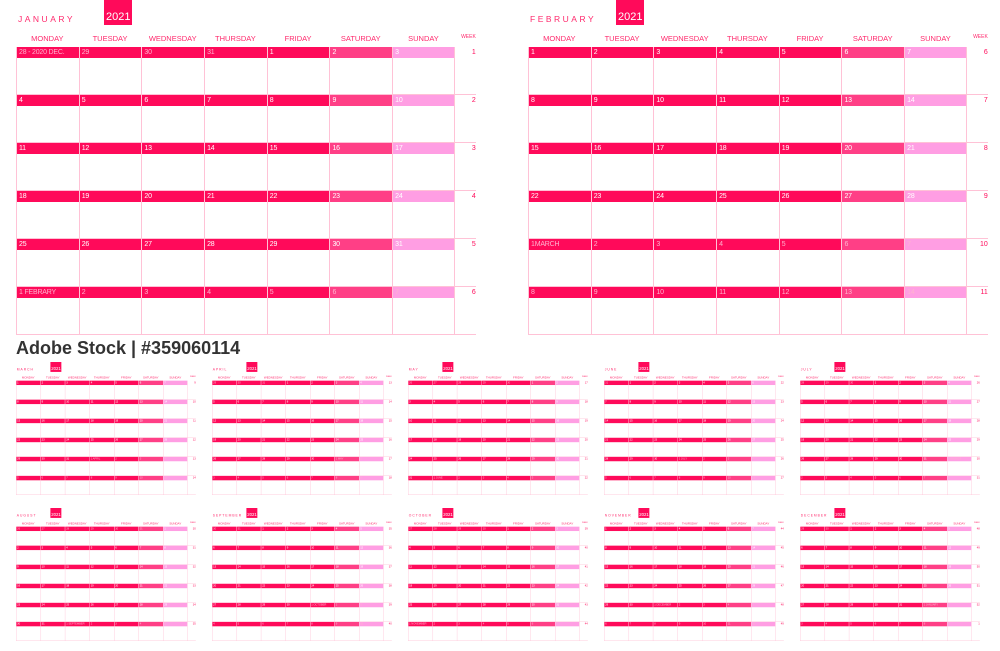  I want to click on day-cell: 28 - 2020 DEC., so click(47, 71).